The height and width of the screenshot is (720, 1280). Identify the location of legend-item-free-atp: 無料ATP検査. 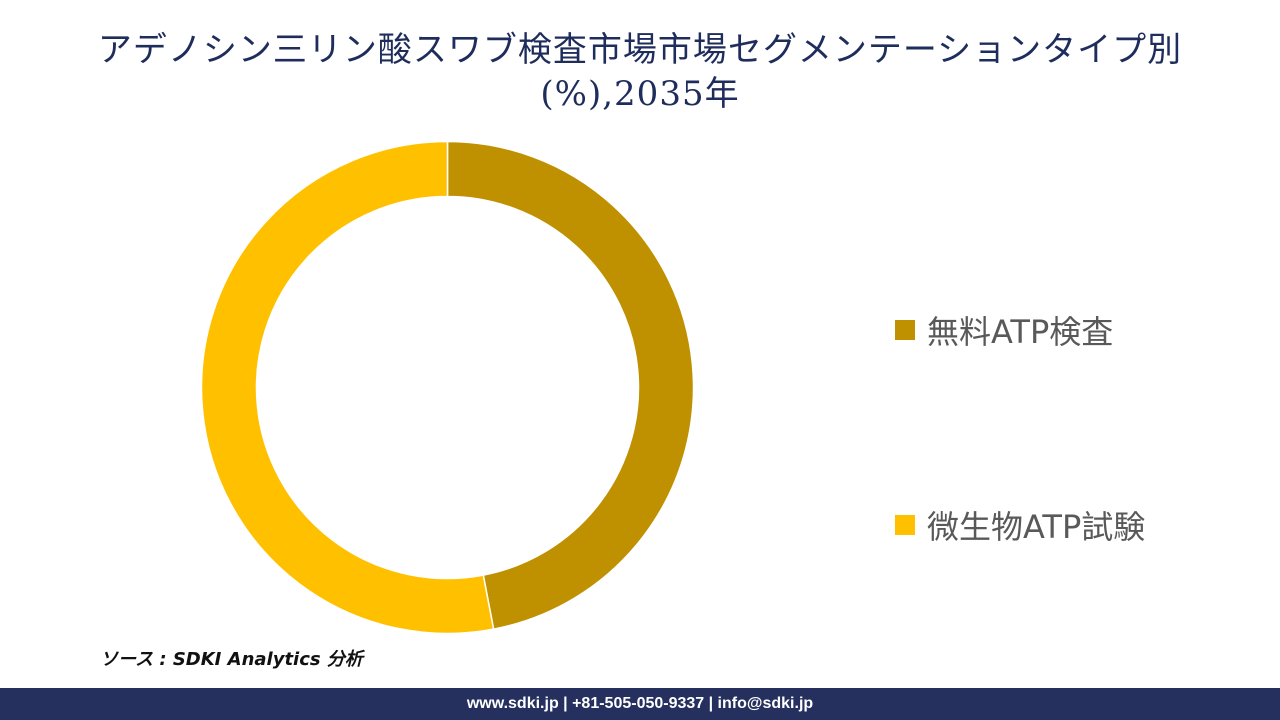
(1004, 330).